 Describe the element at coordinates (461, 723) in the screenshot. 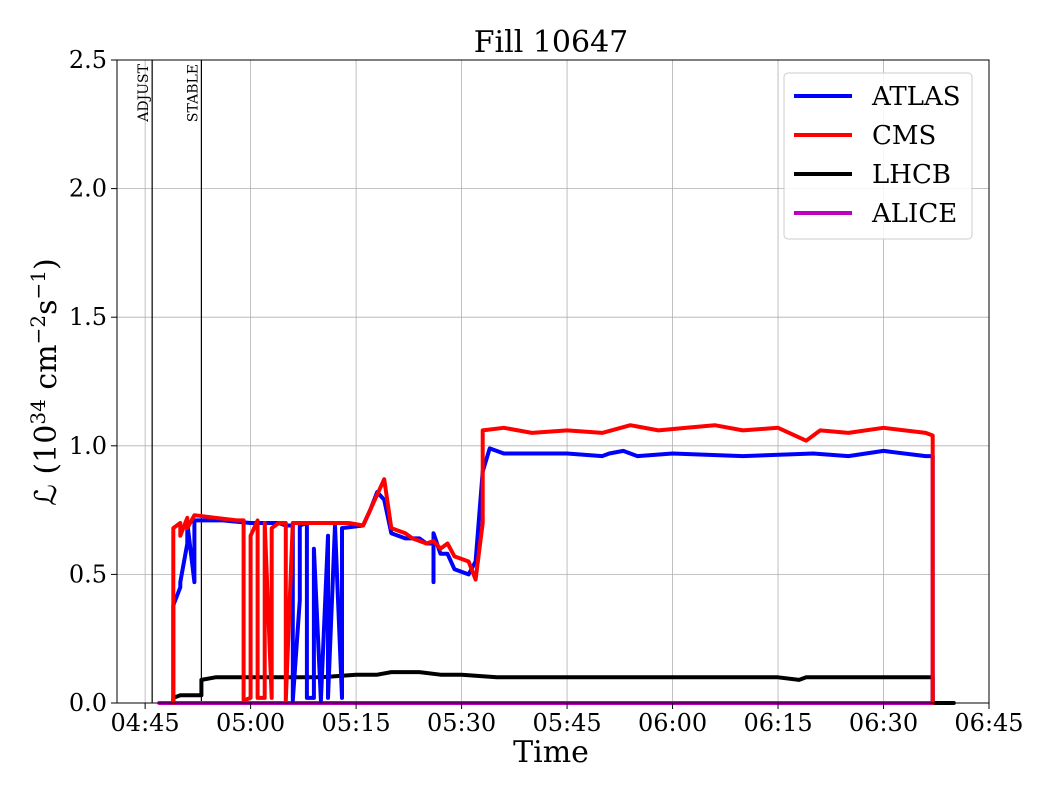

I see `x-tick-label: 05:30` at that location.